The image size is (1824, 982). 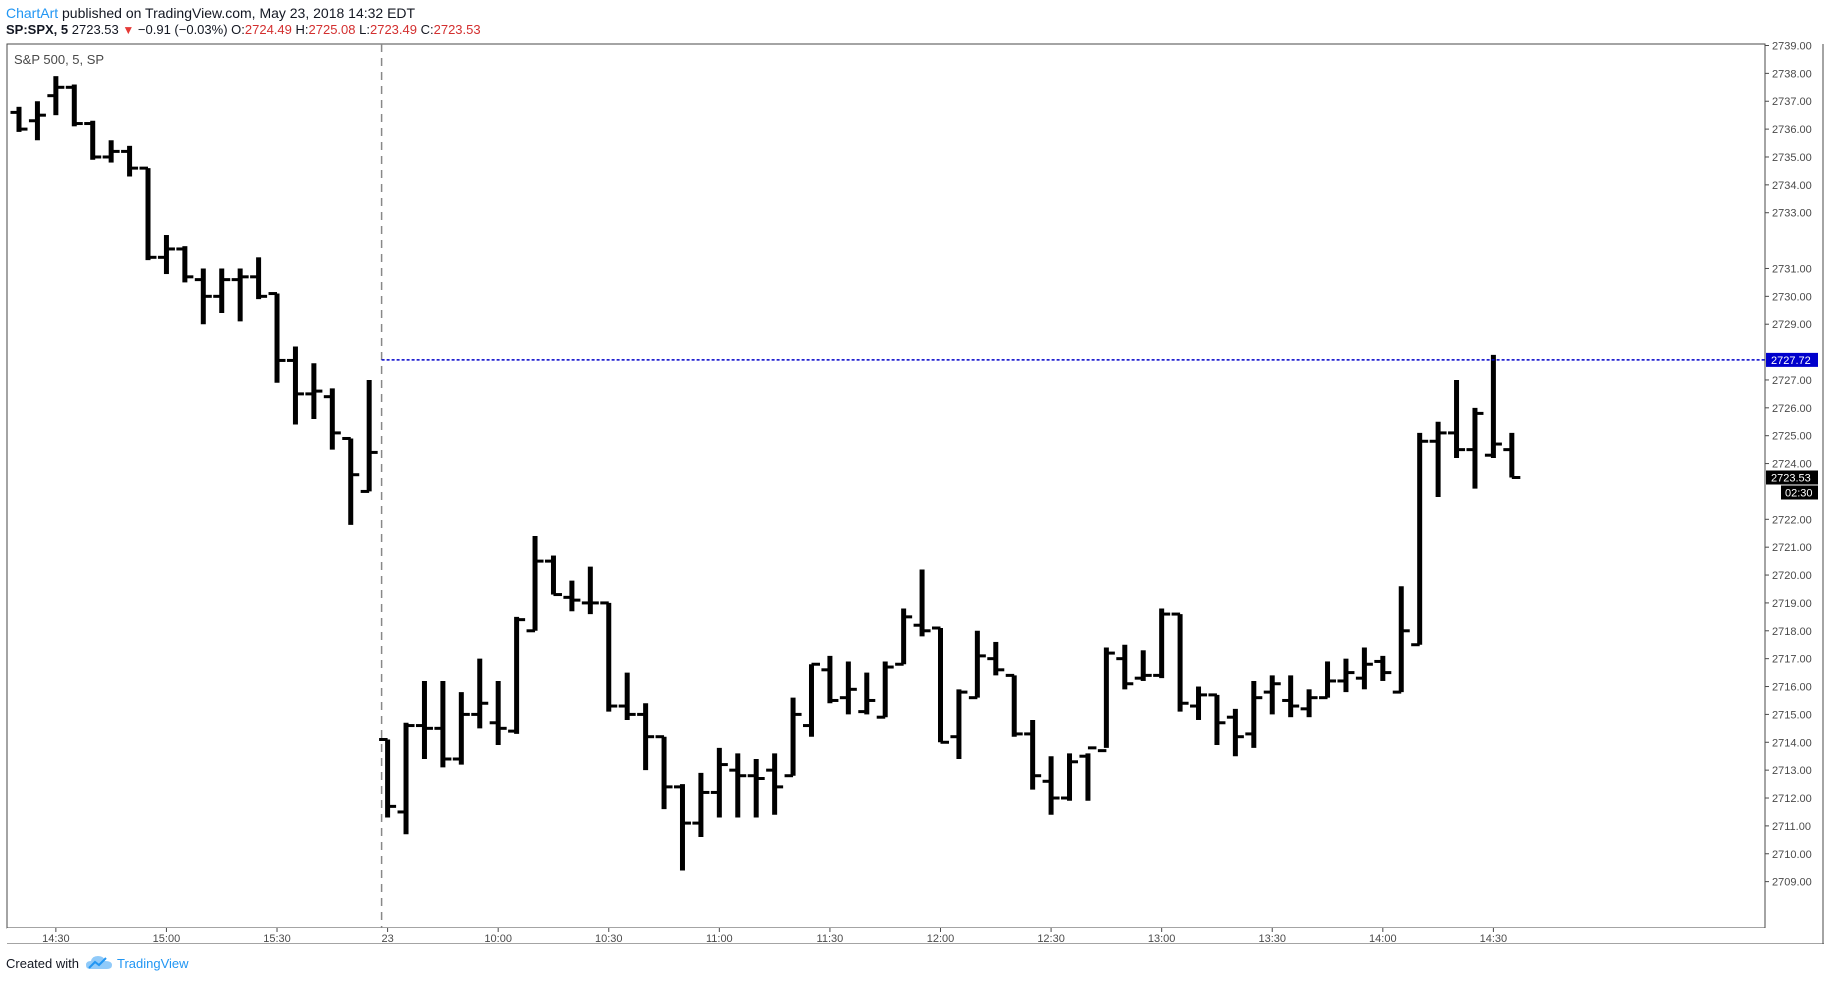 I want to click on price-tick-label: 2736.00, so click(x=1792, y=130).